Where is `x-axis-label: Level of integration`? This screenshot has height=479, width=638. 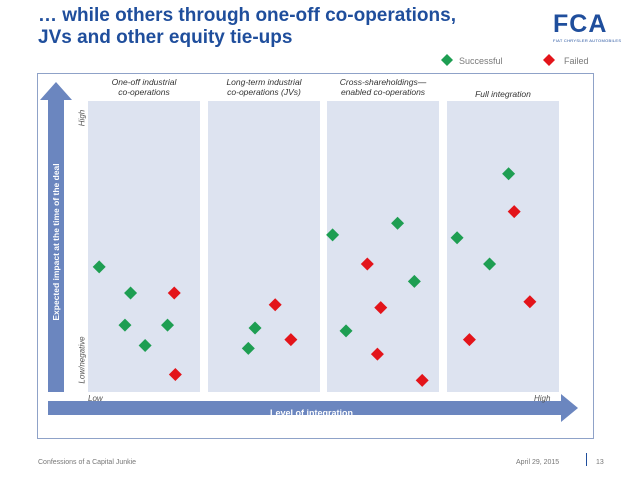
x-axis-label: Level of integration is located at coordinates (312, 413).